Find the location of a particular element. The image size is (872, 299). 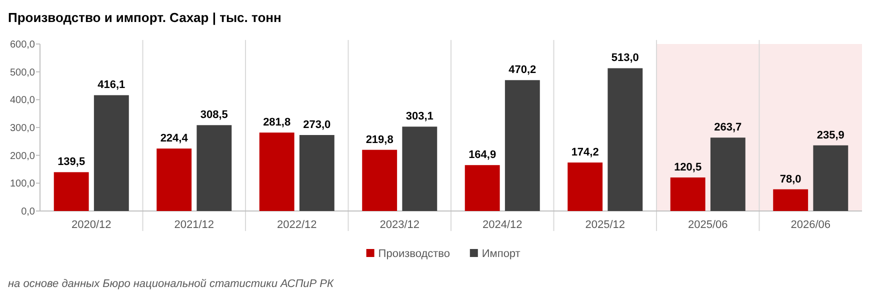

data-label: 174,2 is located at coordinates (585, 152).